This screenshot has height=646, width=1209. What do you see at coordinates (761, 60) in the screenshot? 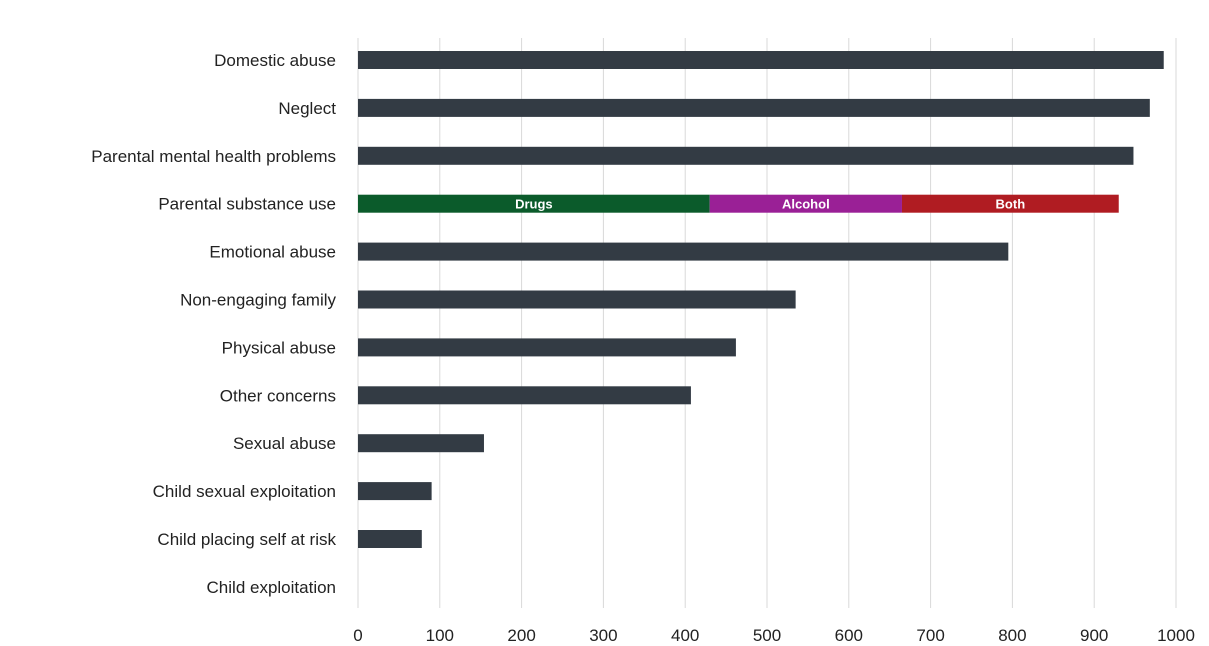
I see `bar-domestic-abuse` at bounding box center [761, 60].